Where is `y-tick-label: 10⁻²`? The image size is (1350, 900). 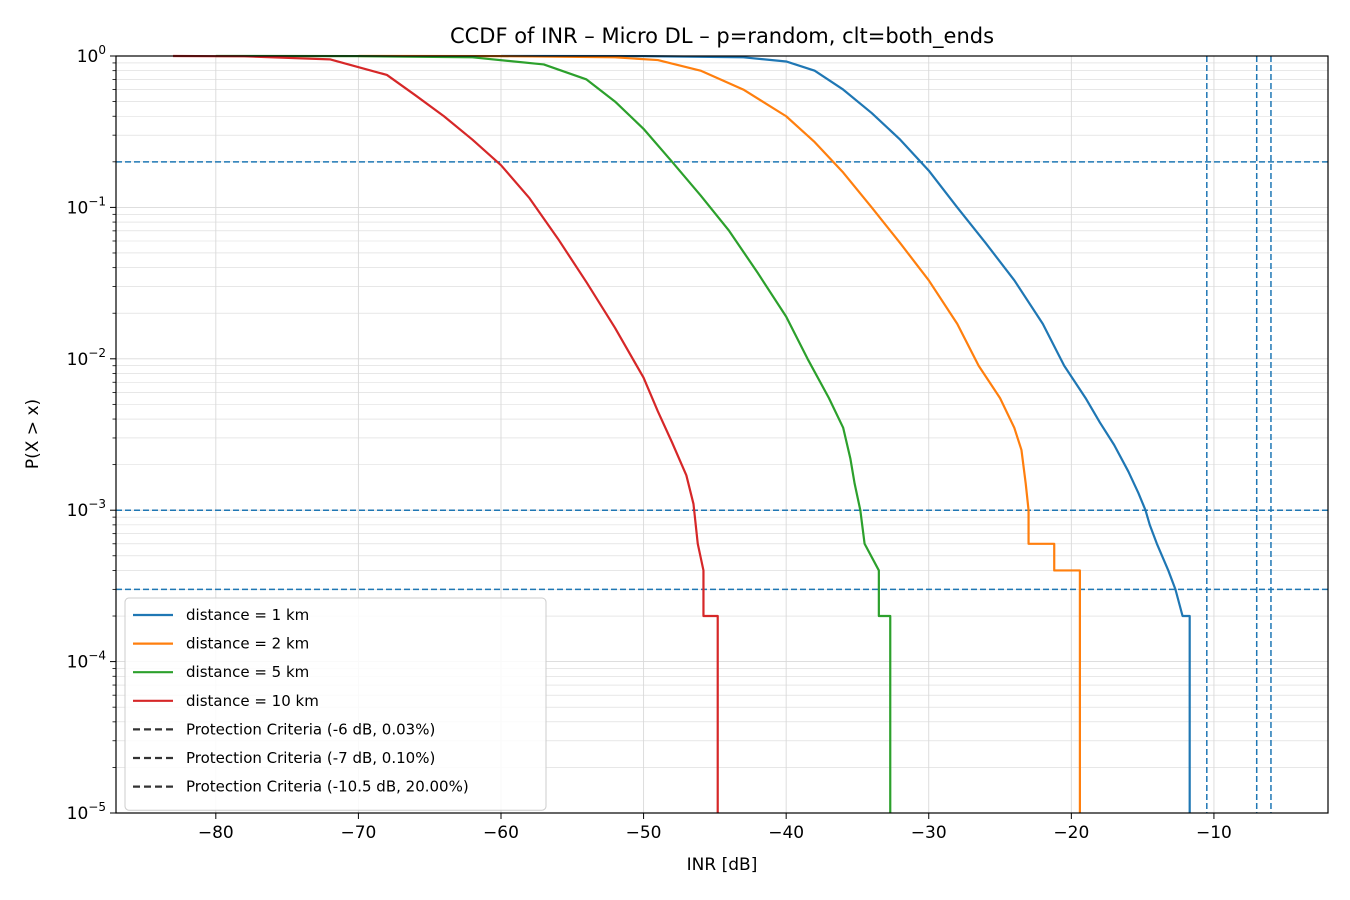 y-tick-label: 10⁻² is located at coordinates (86, 358).